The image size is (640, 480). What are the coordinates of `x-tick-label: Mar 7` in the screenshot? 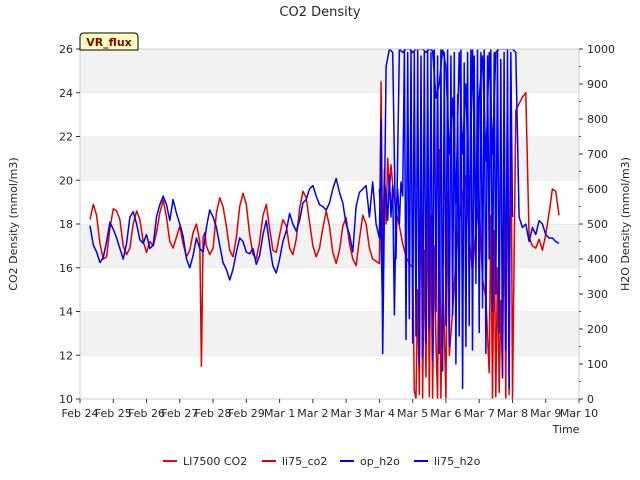 It's located at (479, 413).